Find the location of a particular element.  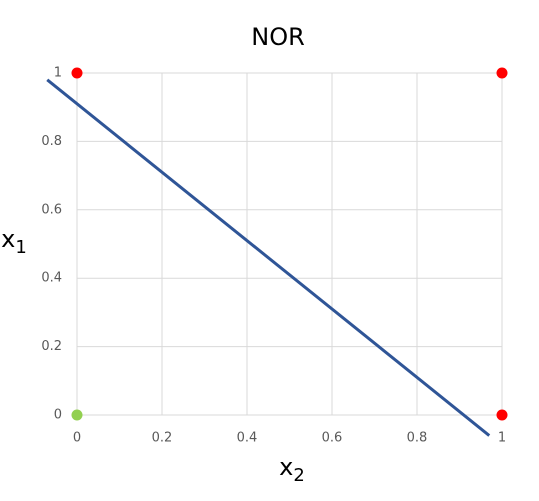

y-tick-label: 0.6 is located at coordinates (51, 209).